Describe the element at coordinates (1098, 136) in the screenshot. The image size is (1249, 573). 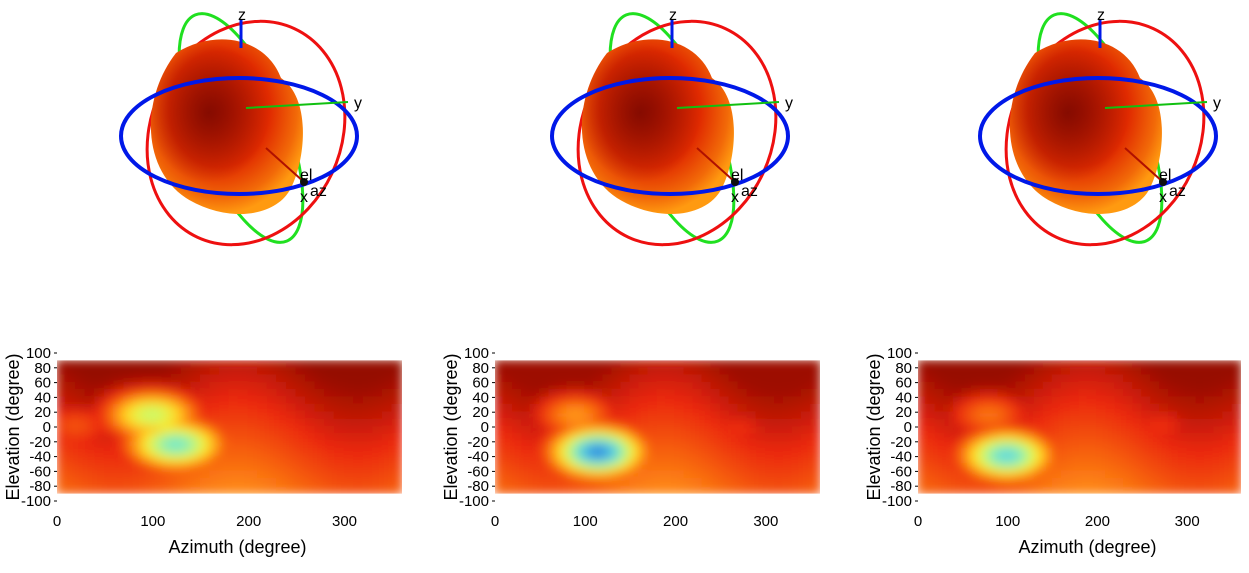
I see `equator-ring` at that location.